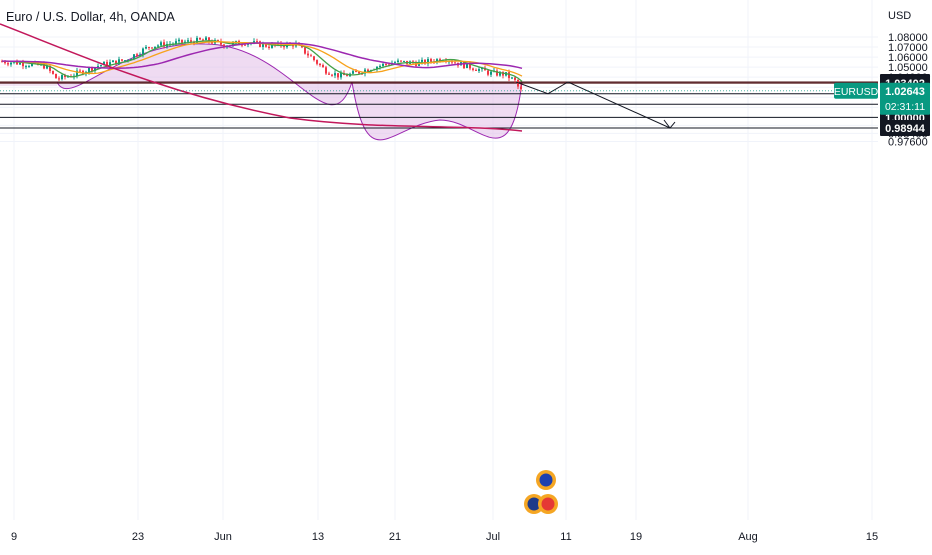  Describe the element at coordinates (439, 105) in the screenshot. I see `horizontal-levels` at that location.